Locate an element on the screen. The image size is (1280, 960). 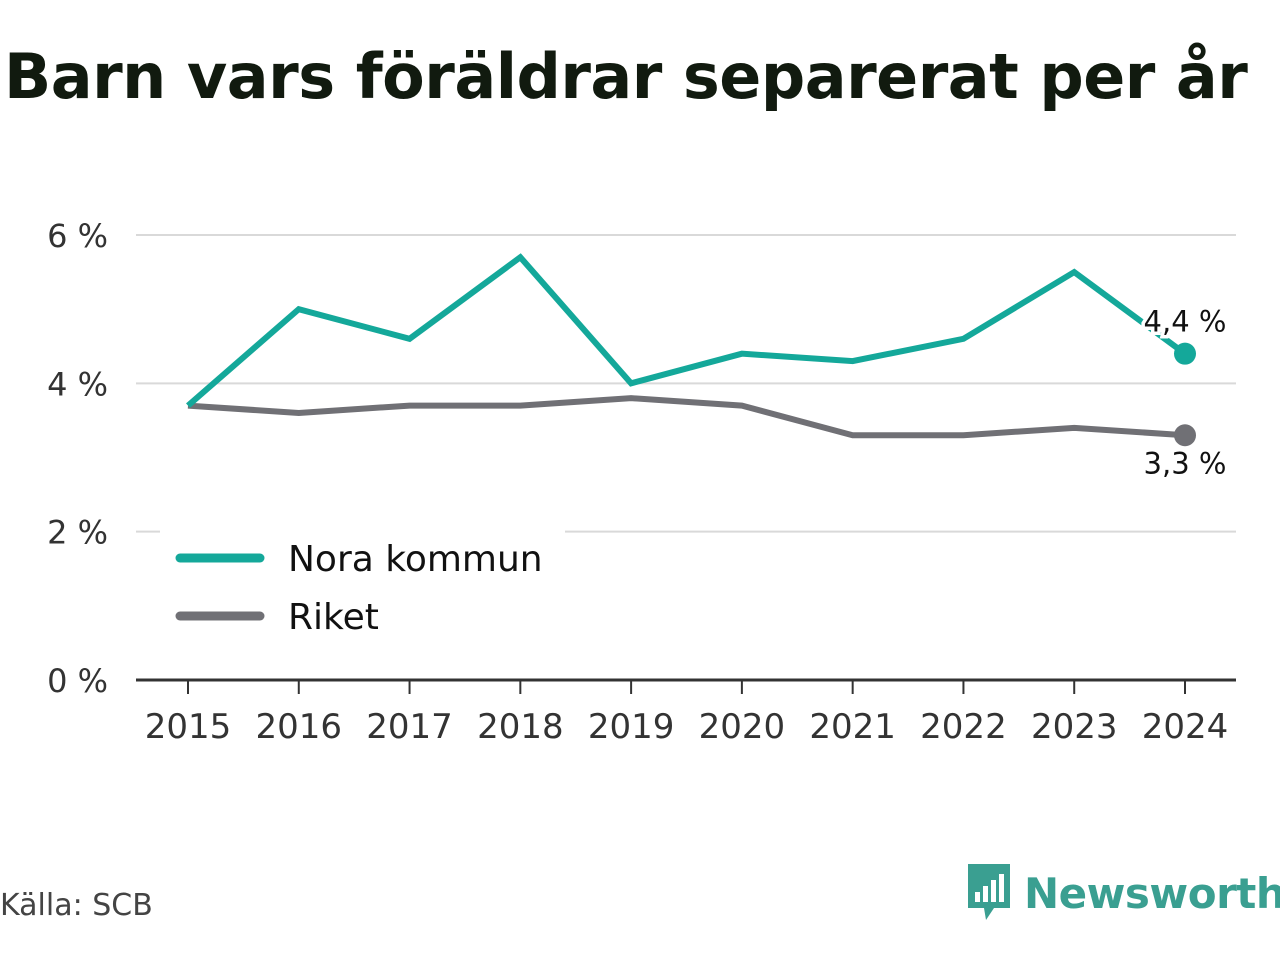
y-tick-label: 0 % is located at coordinates (77, 681).